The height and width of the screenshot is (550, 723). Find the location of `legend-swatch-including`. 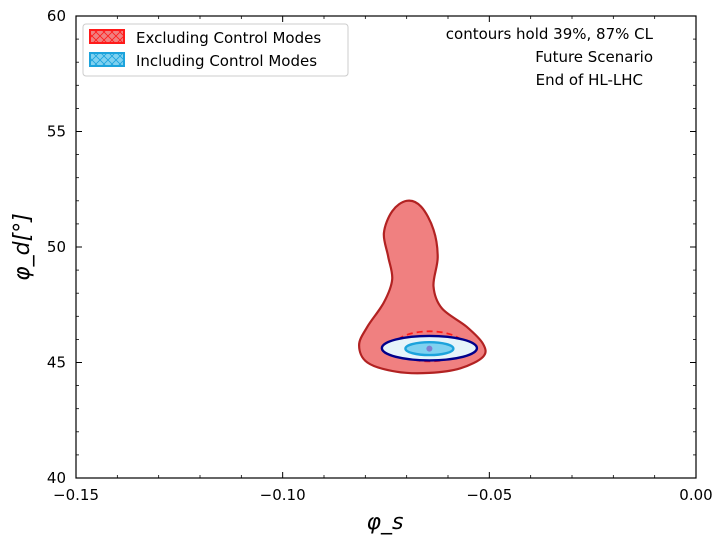

legend-swatch-including is located at coordinates (107, 59).